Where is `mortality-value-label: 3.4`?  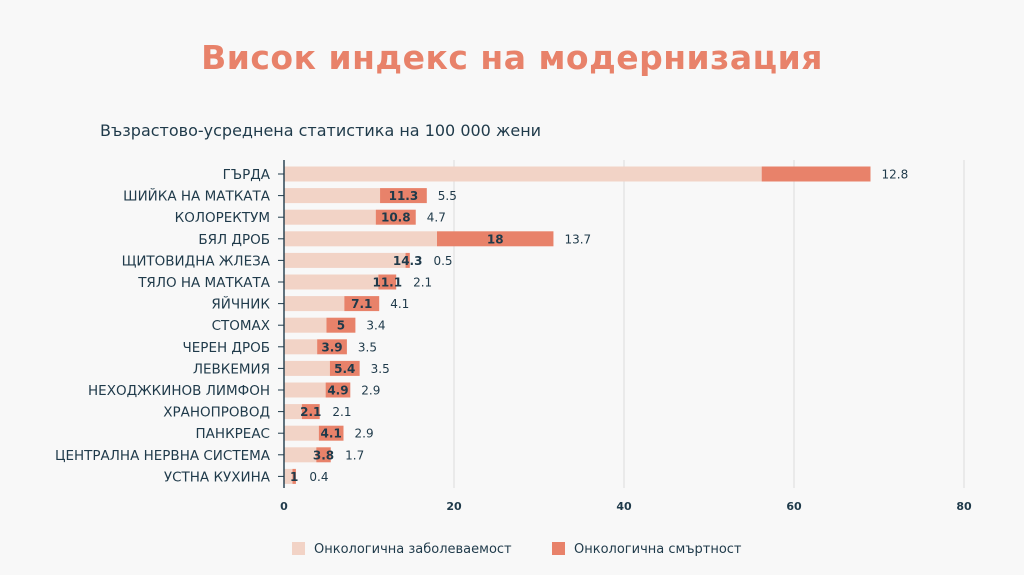
mortality-value-label: 3.4 is located at coordinates (375, 326).